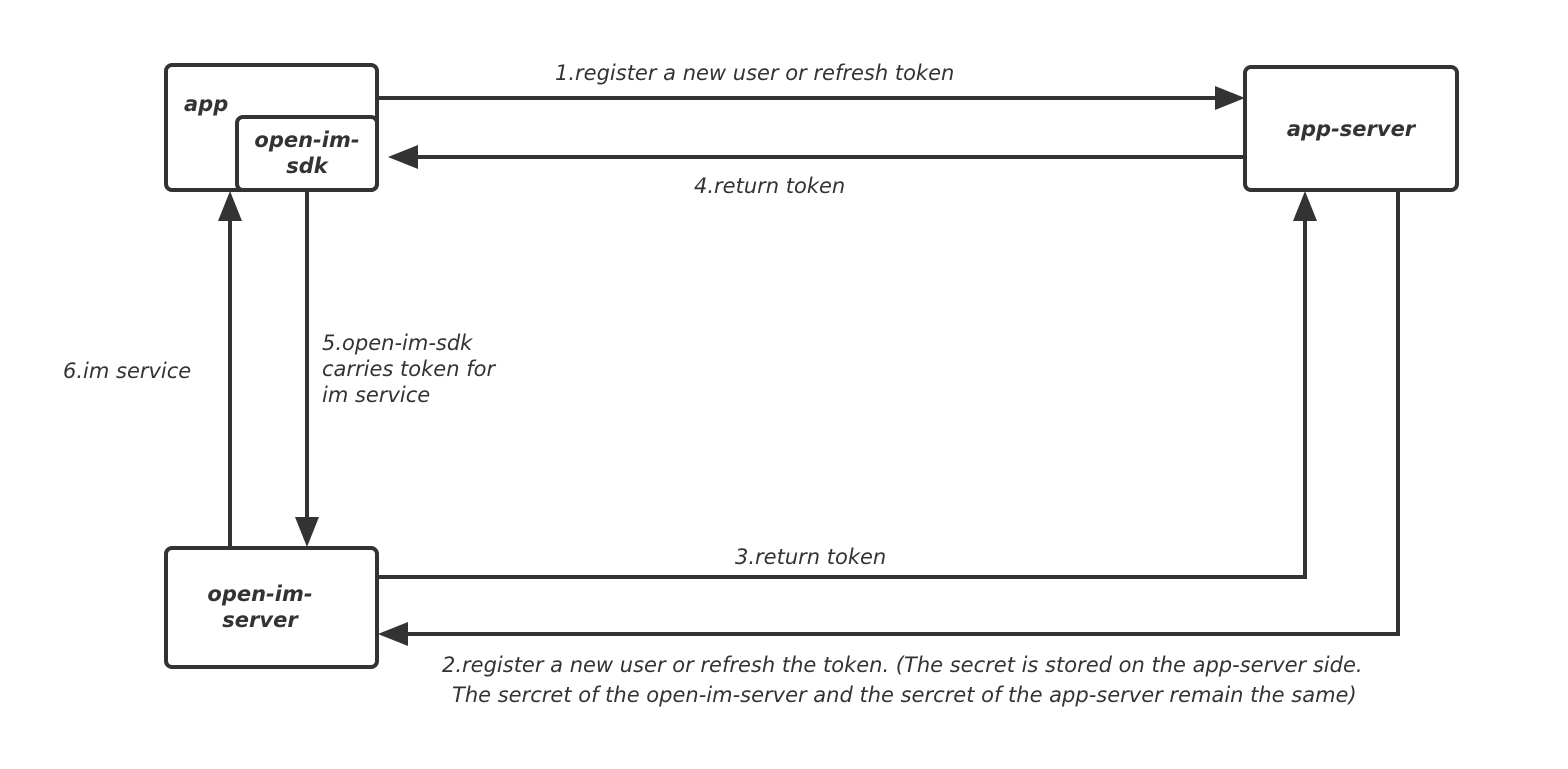  What do you see at coordinates (1305, 206) in the screenshot?
I see `arrow-3-head` at bounding box center [1305, 206].